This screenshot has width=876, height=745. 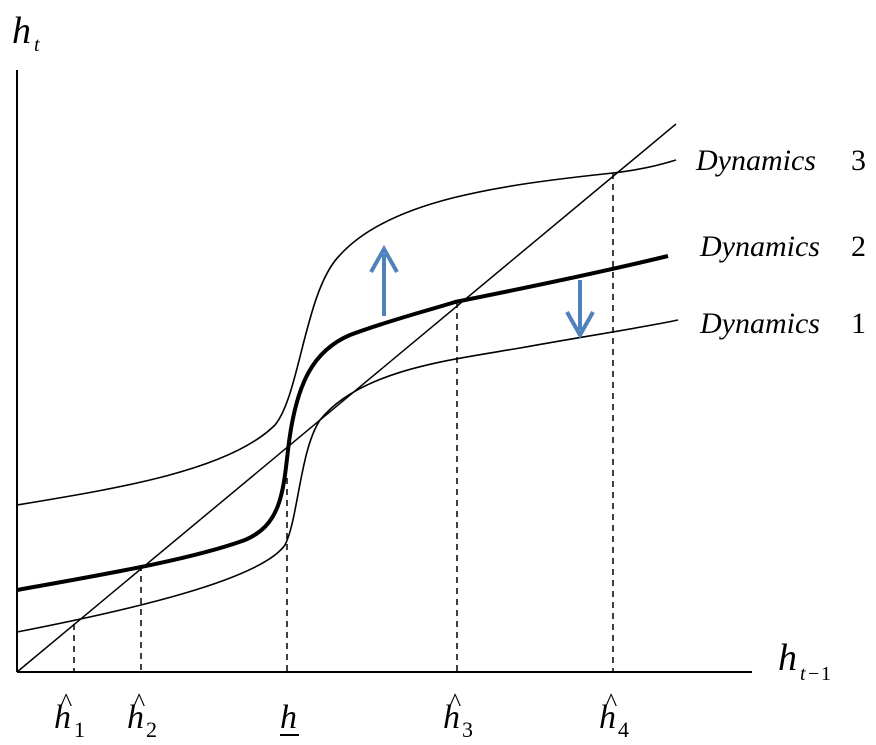 I want to click on h-hat-1-label: ^ h 1, so click(x=69, y=715).